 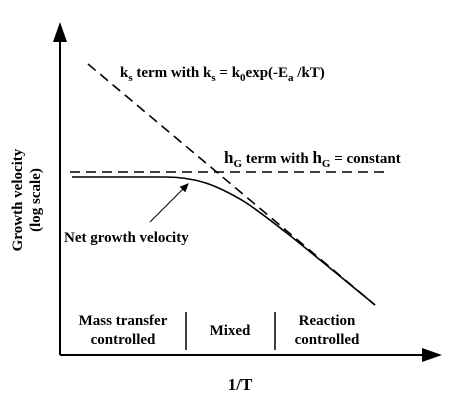 What do you see at coordinates (126, 238) in the screenshot?
I see `net-growth-label: Net growth velocity` at bounding box center [126, 238].